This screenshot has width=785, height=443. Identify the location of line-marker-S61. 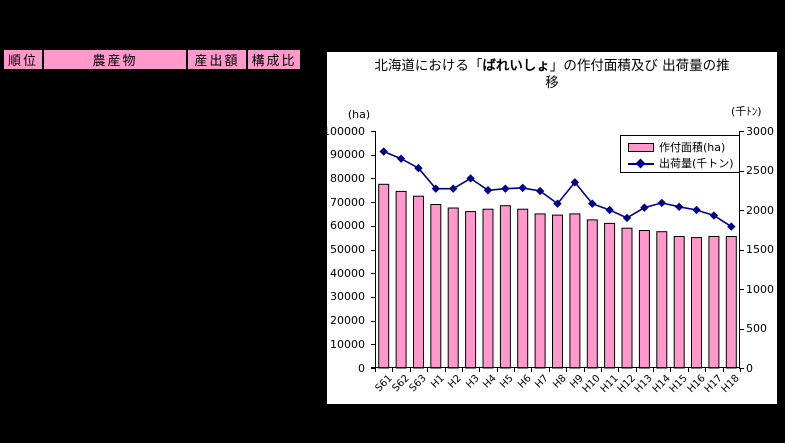
(383, 151).